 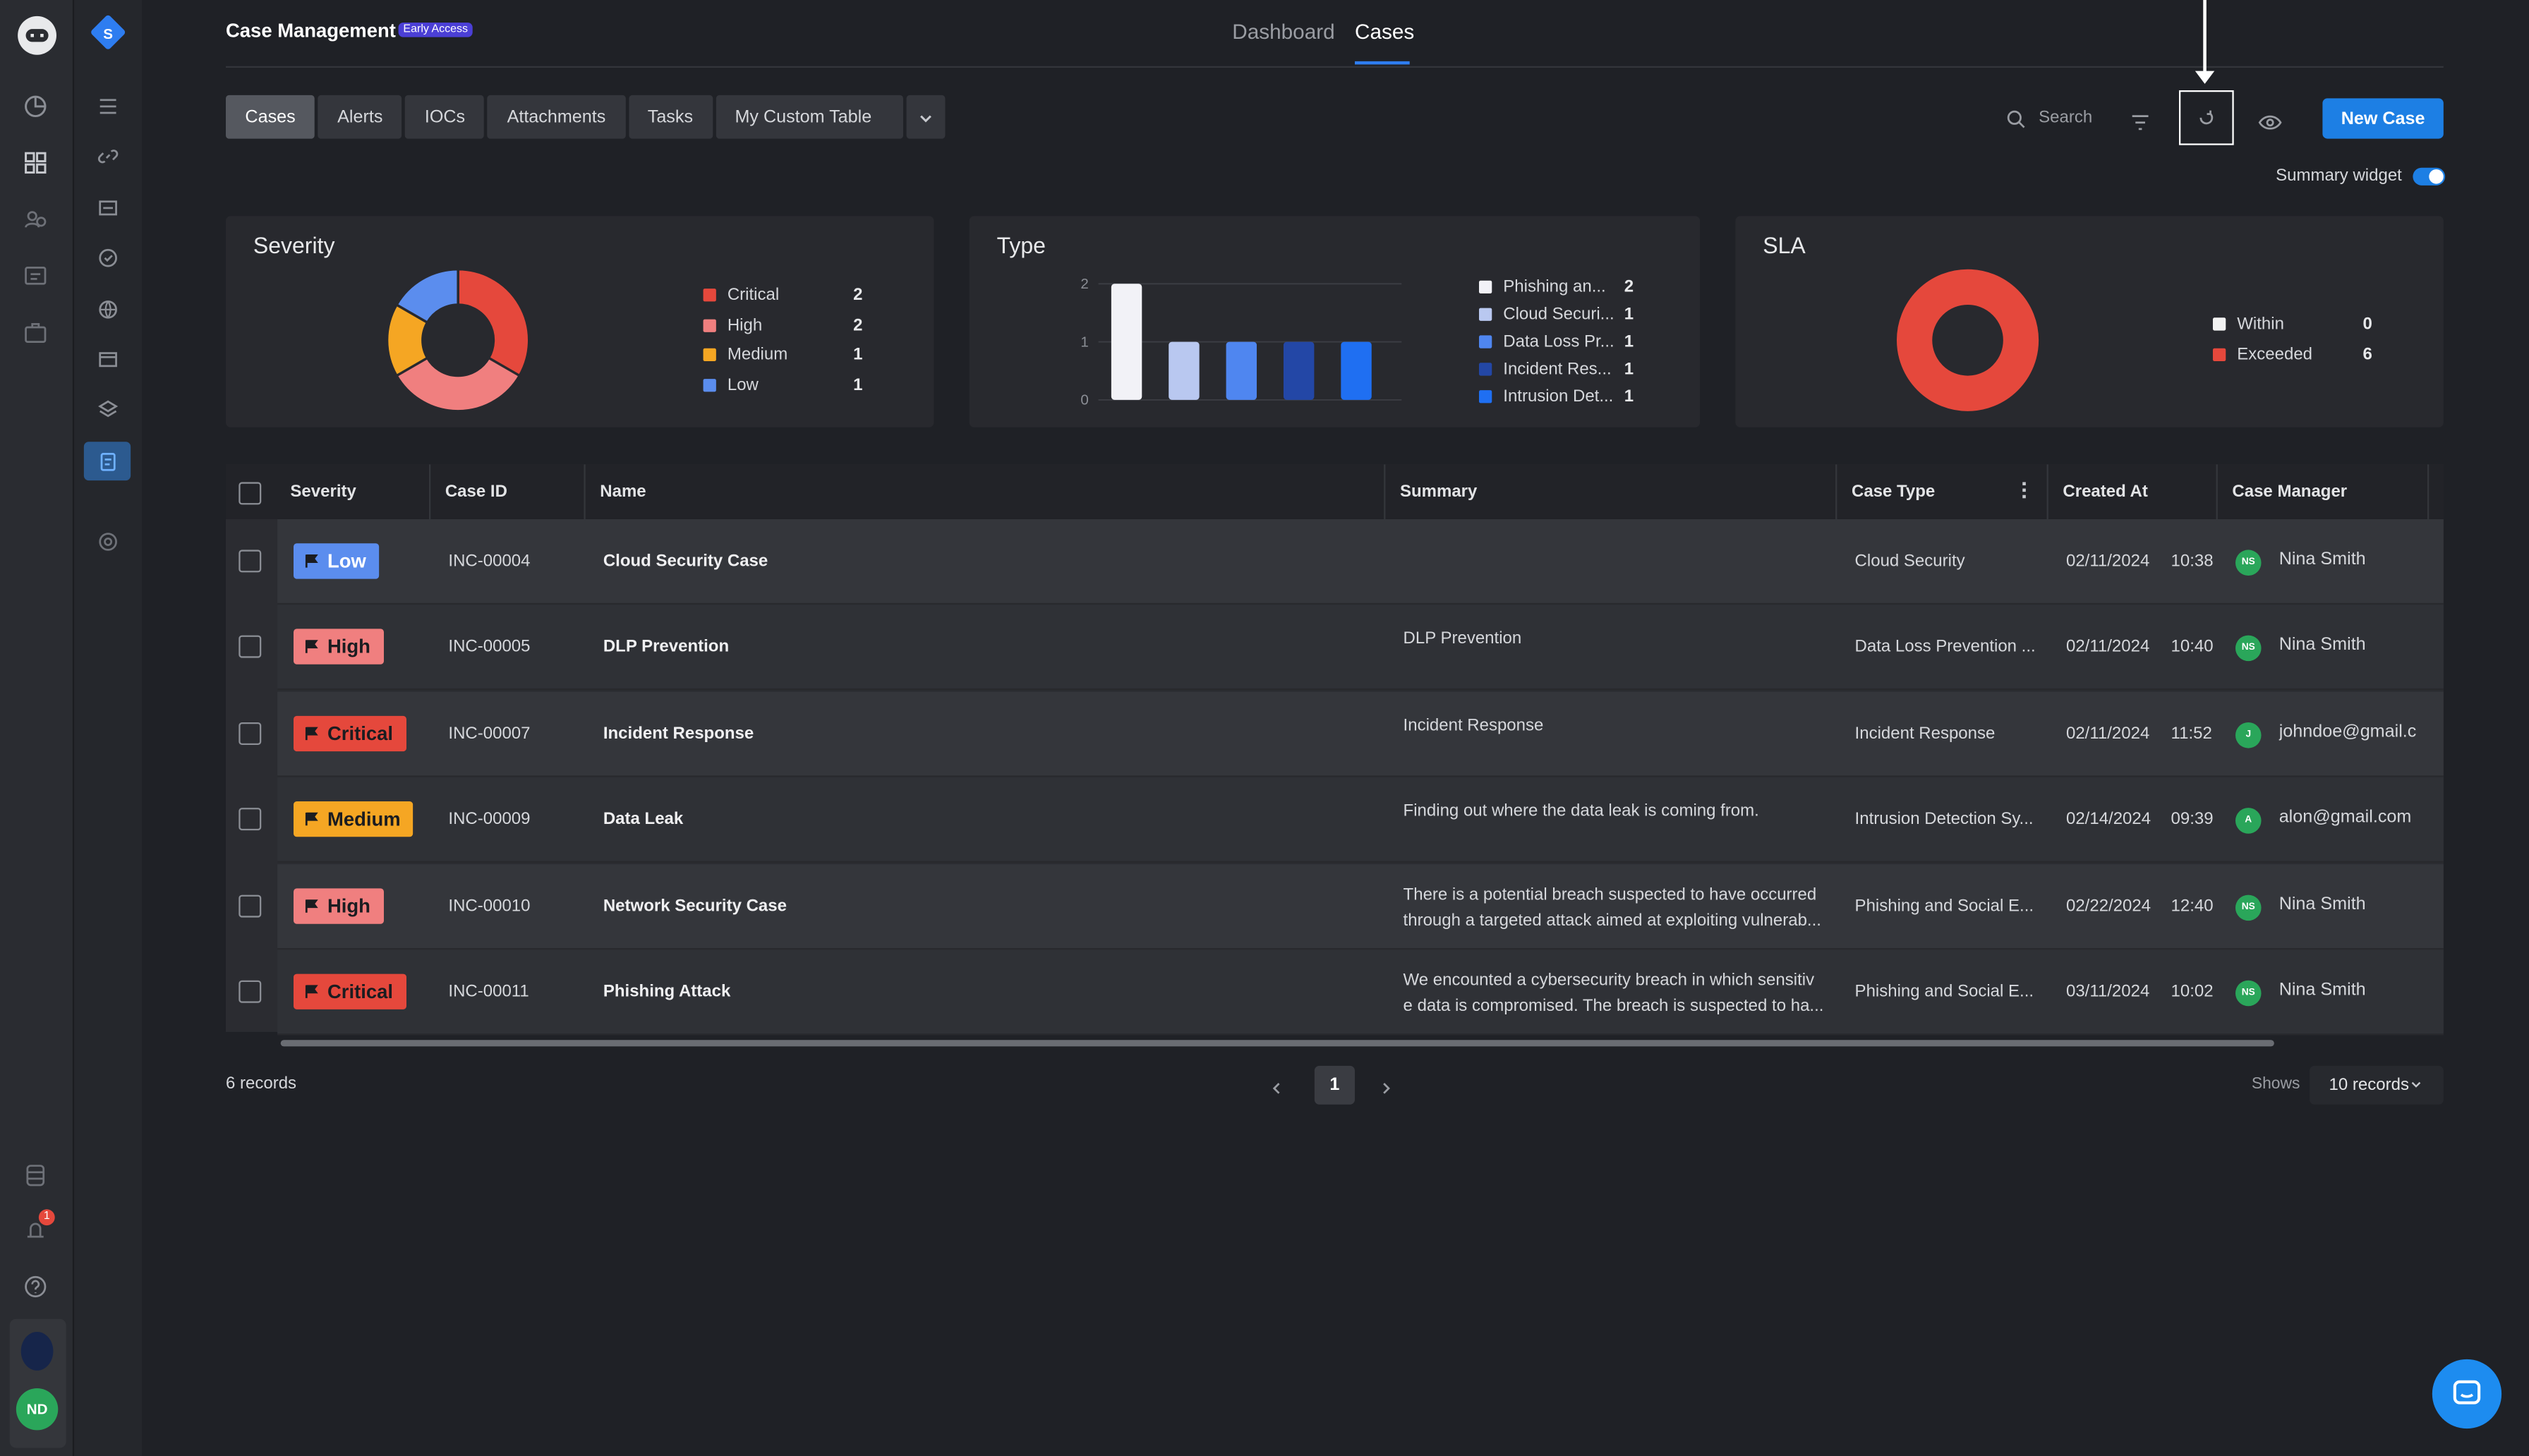 I want to click on case-id: INC-00009, so click(x=489, y=820).